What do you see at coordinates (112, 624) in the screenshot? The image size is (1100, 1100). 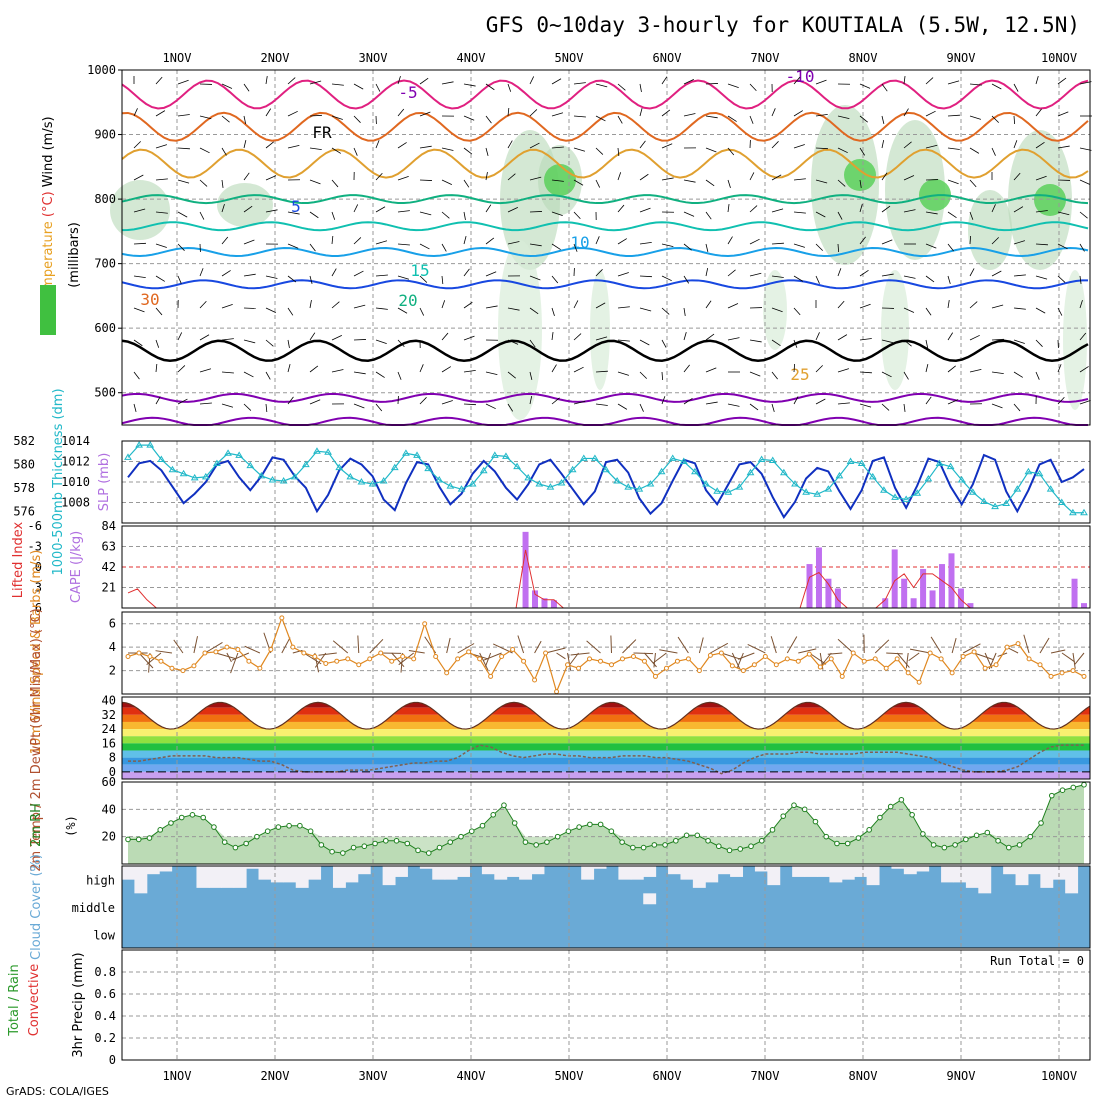 I see `y-tick-label: 6` at bounding box center [112, 624].